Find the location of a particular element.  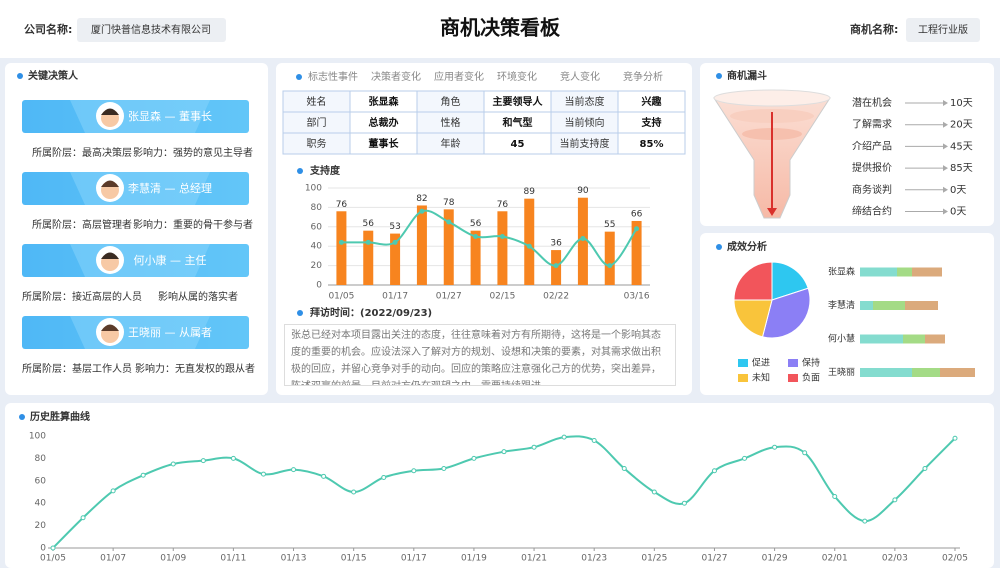

company-box is located at coordinates (151, 30).